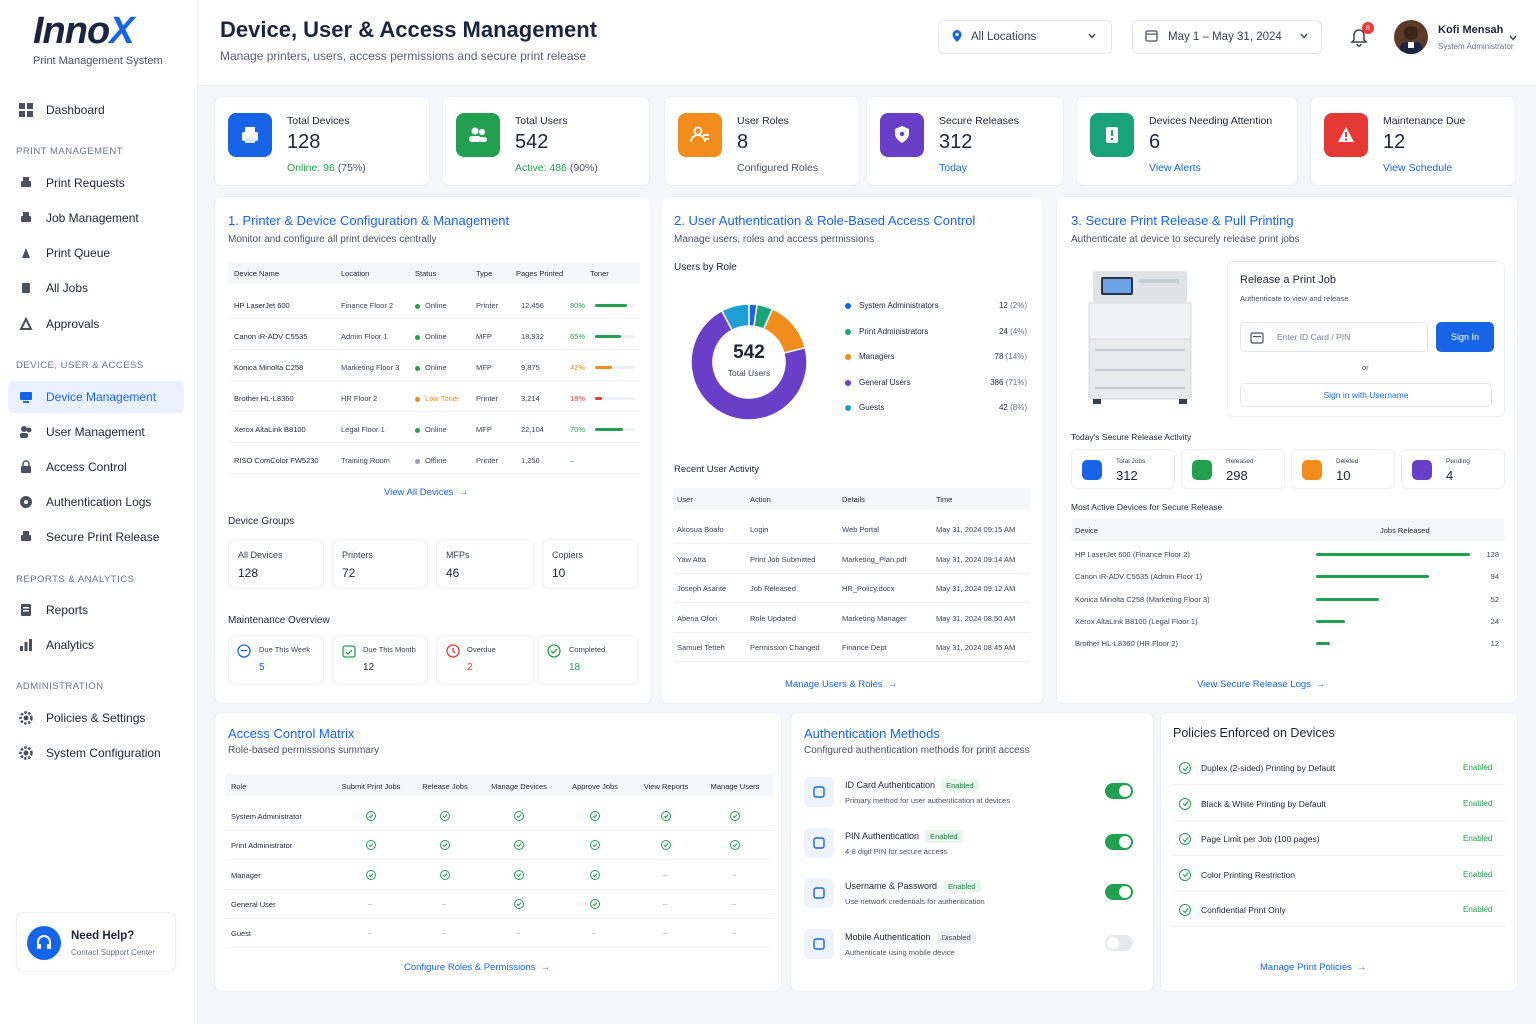 This screenshot has height=1024, width=1536. I want to click on legend-label: Print Administrators, so click(894, 331).